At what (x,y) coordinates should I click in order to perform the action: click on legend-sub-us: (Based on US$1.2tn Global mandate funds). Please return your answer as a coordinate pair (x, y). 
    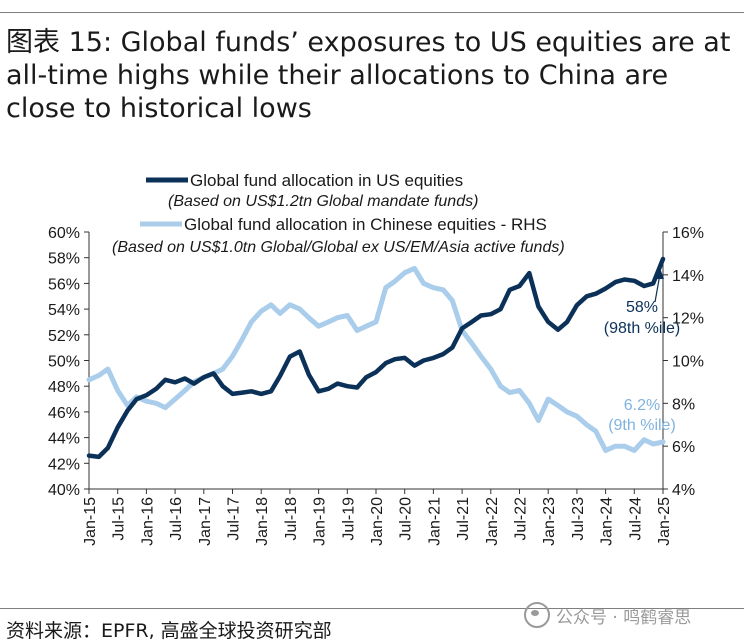
    Looking at the image, I should click on (323, 201).